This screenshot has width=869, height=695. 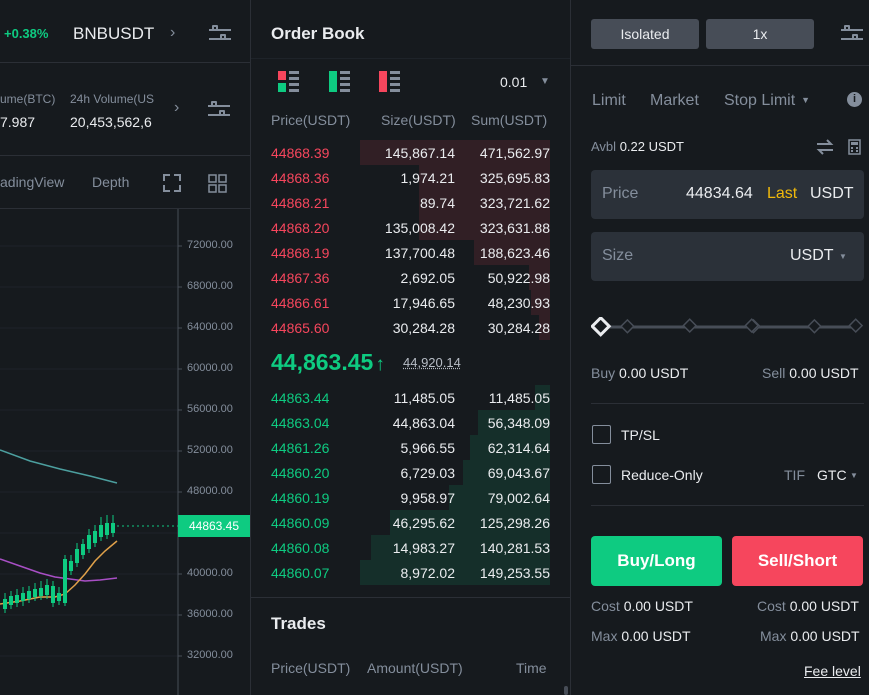 I want to click on ask-row: 44865.60 30,284.28 30,284.28, so click(x=410, y=327).